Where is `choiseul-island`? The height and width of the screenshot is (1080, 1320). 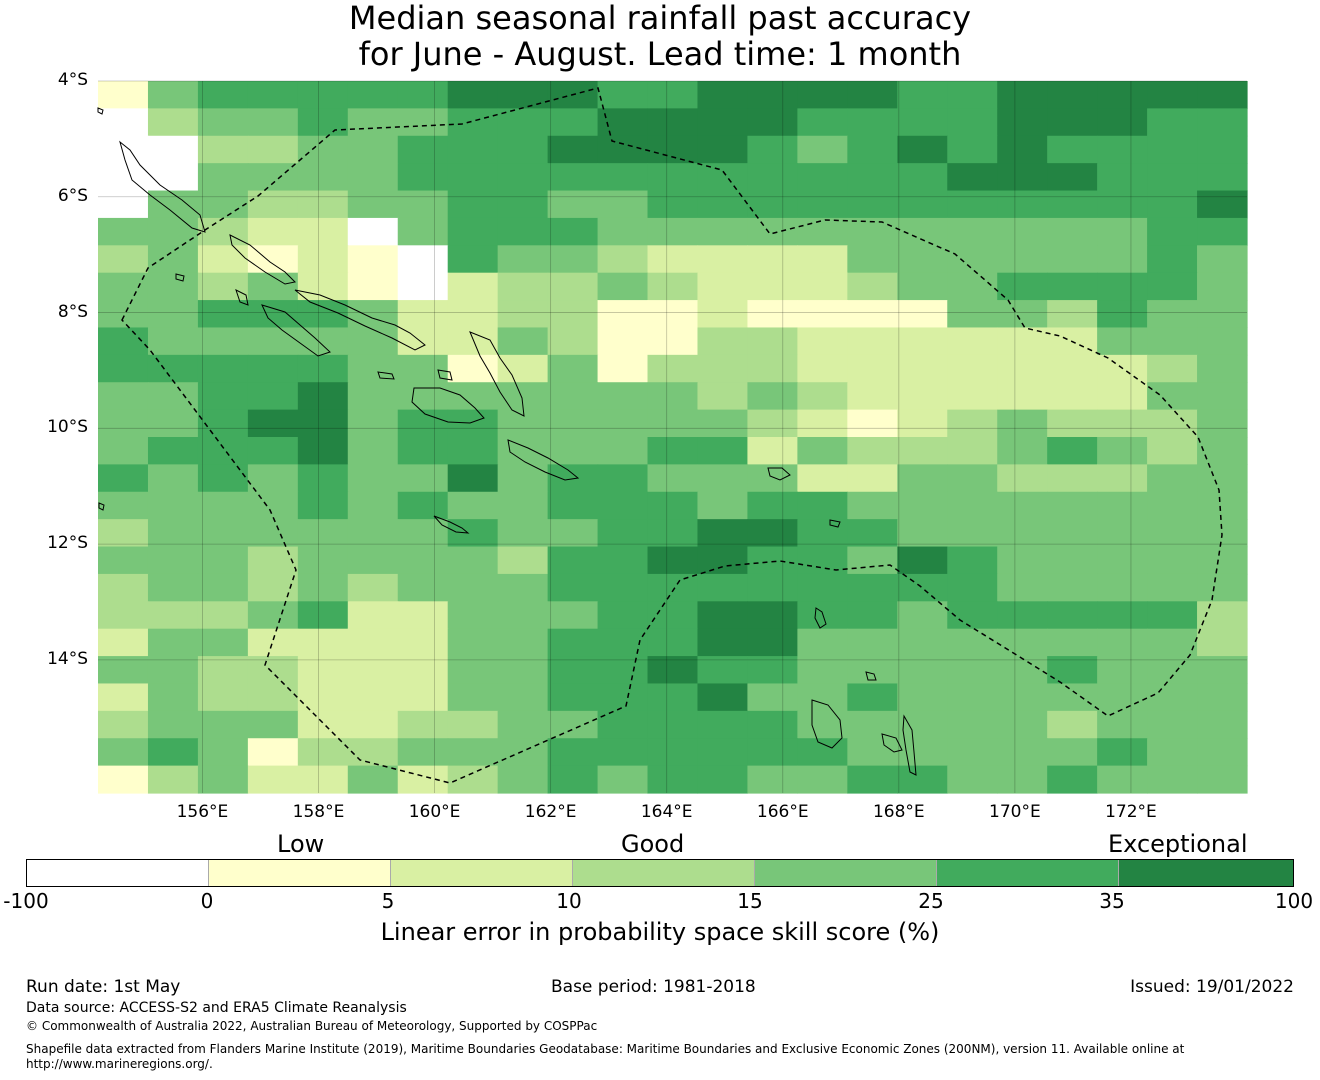
choiseul-island is located at coordinates (263, 259).